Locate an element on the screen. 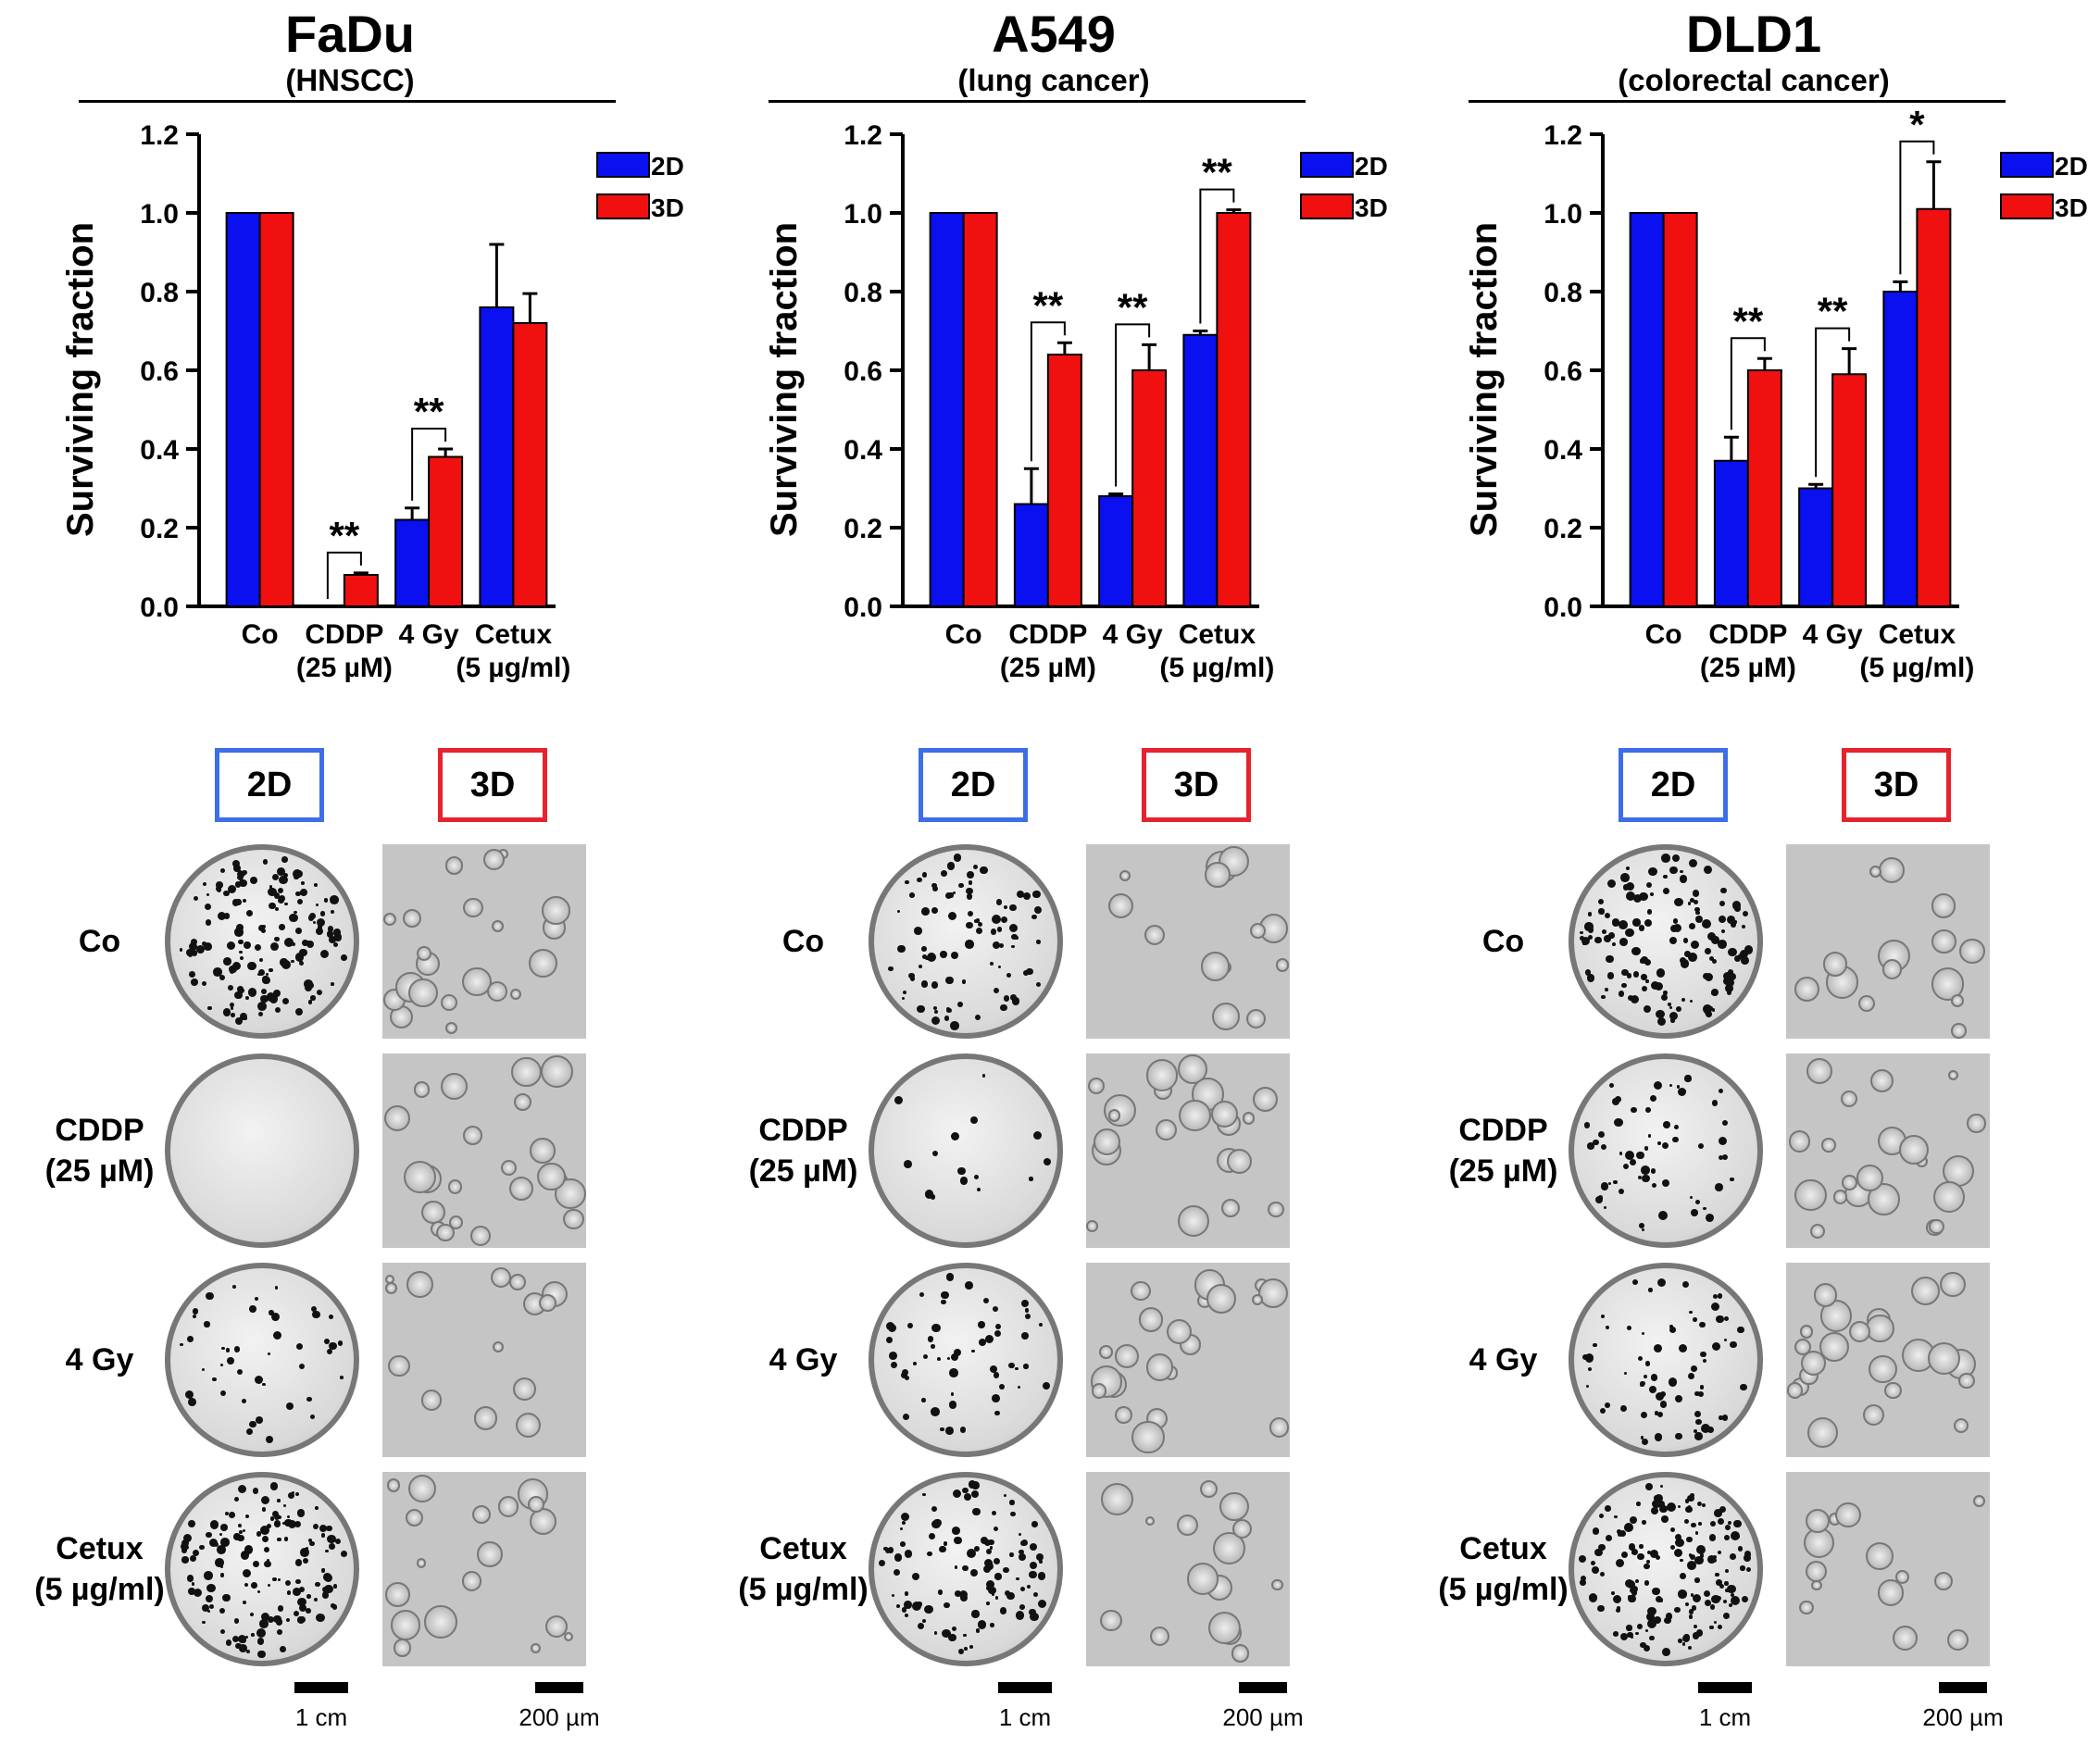 Image resolution: width=2100 pixels, height=1745 pixels. row-label: 4 Gy is located at coordinates (804, 1360).